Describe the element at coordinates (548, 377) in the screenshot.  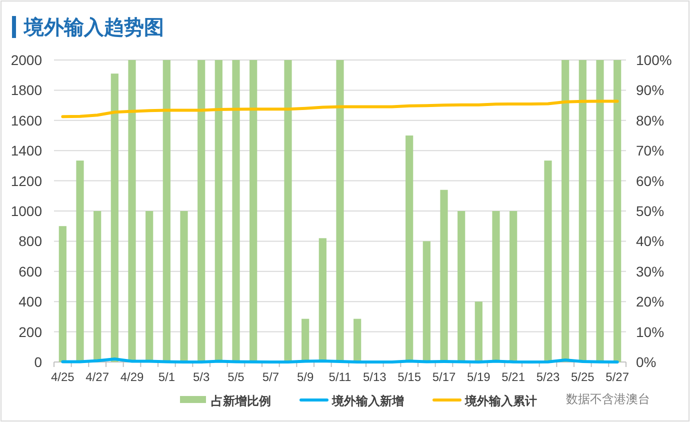
I see `x-tick-label: 5/23` at that location.